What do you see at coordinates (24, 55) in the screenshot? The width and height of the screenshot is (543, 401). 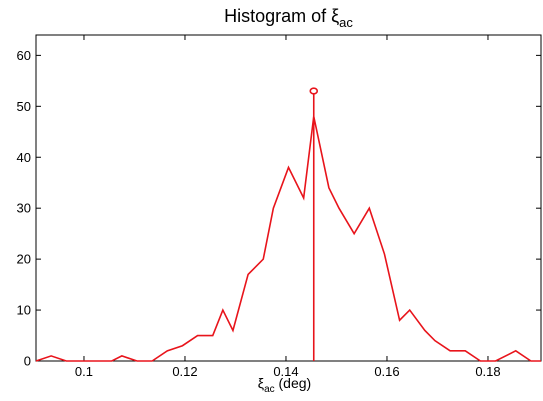 I see `y-tick-label: 60` at bounding box center [24, 55].